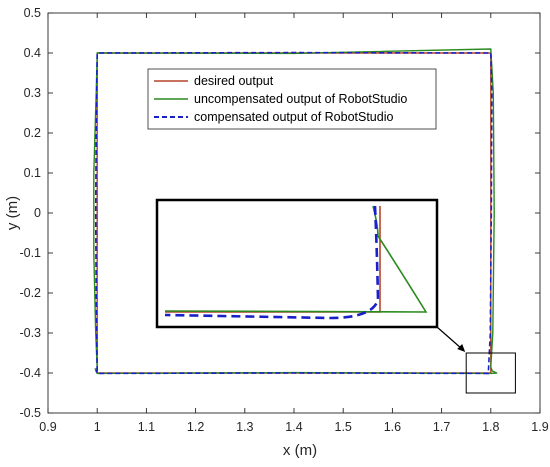  I want to click on y-tick-label: 0.3, so click(32, 93).